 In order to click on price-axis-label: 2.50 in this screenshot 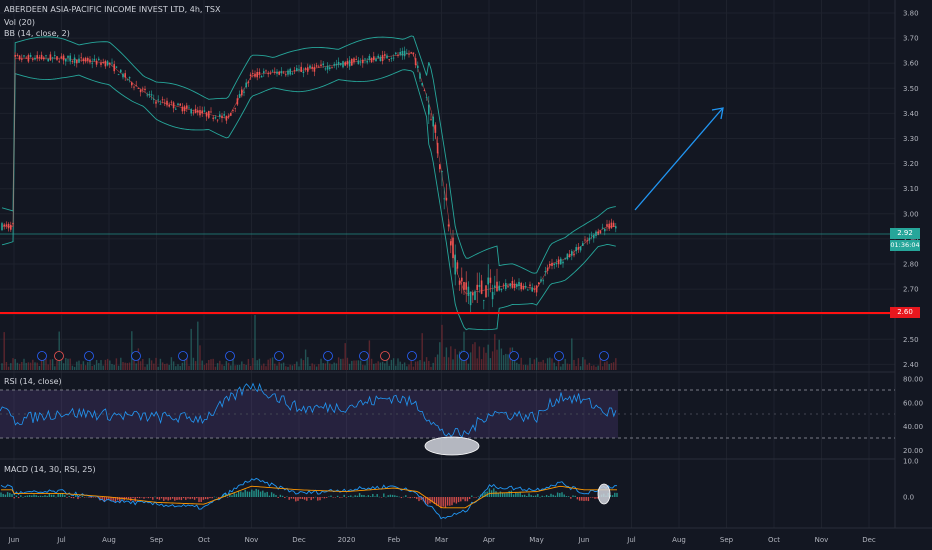, I will do `click(911, 340)`.